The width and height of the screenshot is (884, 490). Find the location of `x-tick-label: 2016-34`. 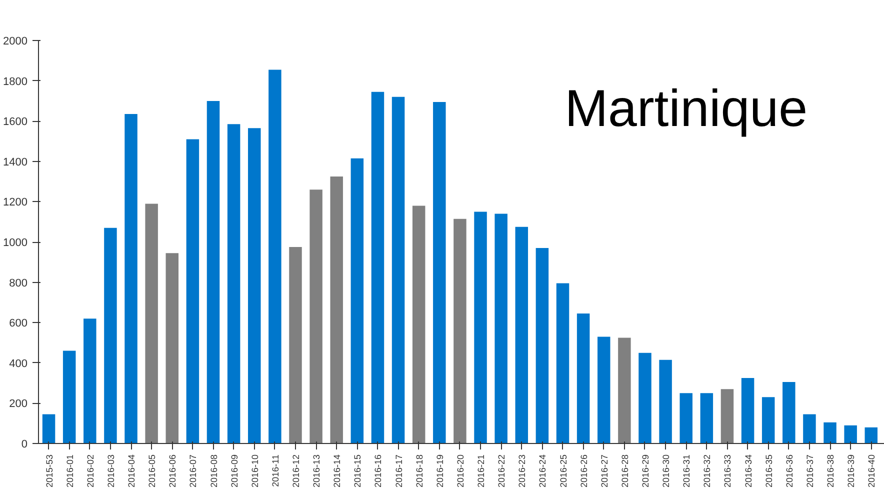

x-tick-label: 2016-34 is located at coordinates (748, 471).